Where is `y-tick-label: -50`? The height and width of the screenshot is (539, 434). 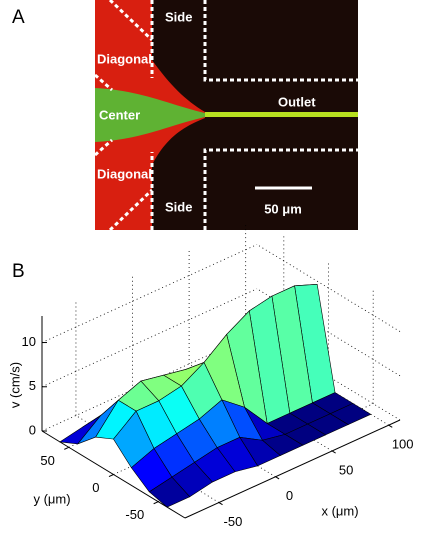
y-tick-label: -50 is located at coordinates (134, 514).